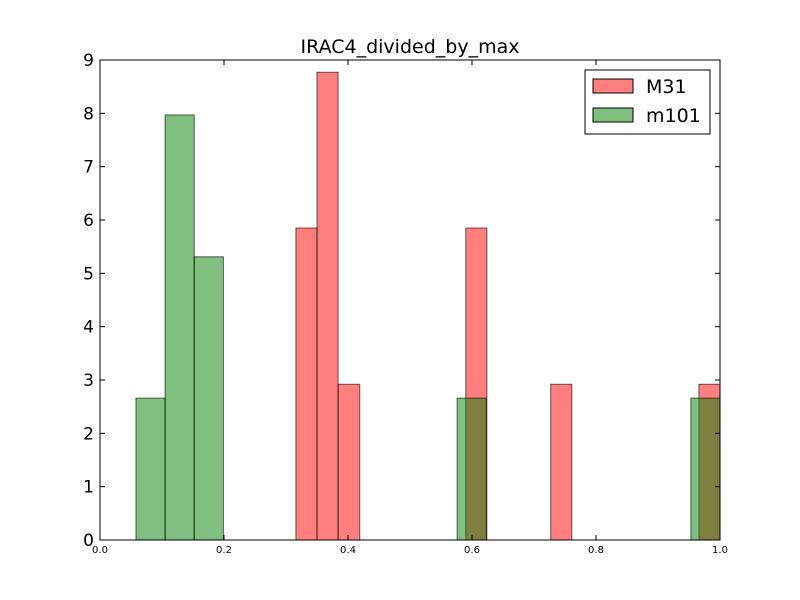 The height and width of the screenshot is (600, 800). Describe the element at coordinates (88, 114) in the screenshot. I see `y-tick-label: 8` at that location.